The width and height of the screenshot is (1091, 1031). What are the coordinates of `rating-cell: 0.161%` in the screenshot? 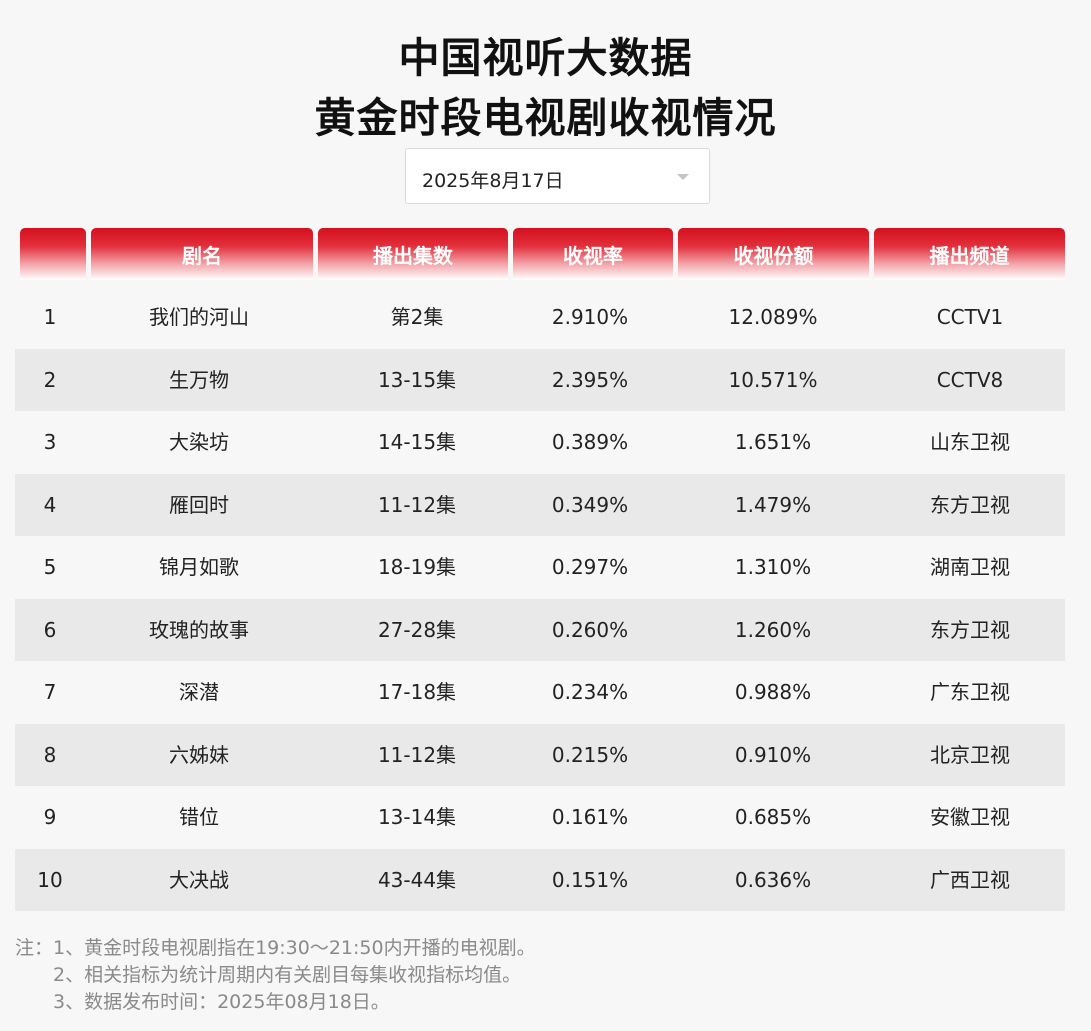 It's located at (590, 817).